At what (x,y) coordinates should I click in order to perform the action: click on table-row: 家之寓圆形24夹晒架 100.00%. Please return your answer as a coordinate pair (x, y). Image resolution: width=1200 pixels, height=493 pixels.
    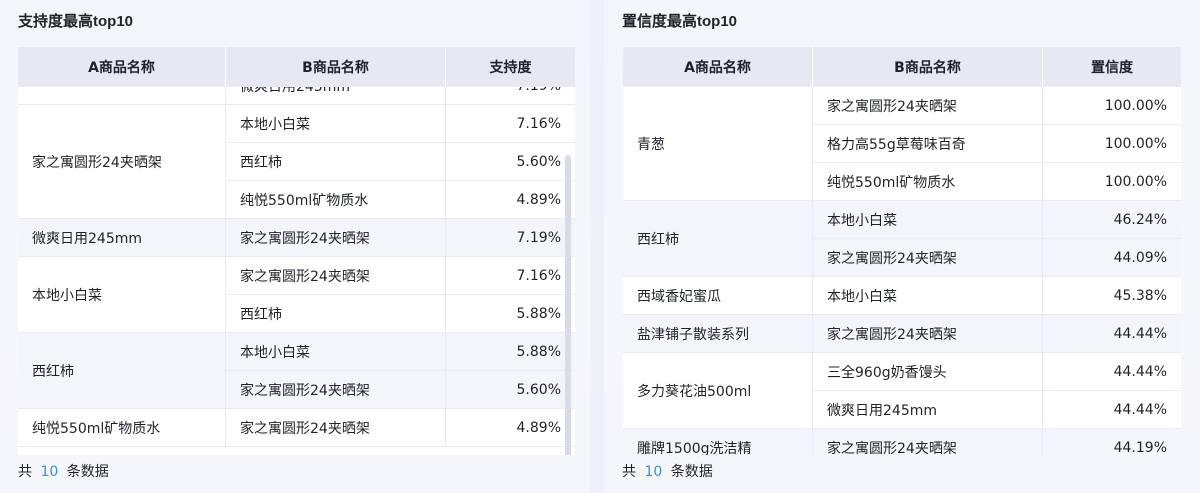
    Looking at the image, I should click on (997, 106).